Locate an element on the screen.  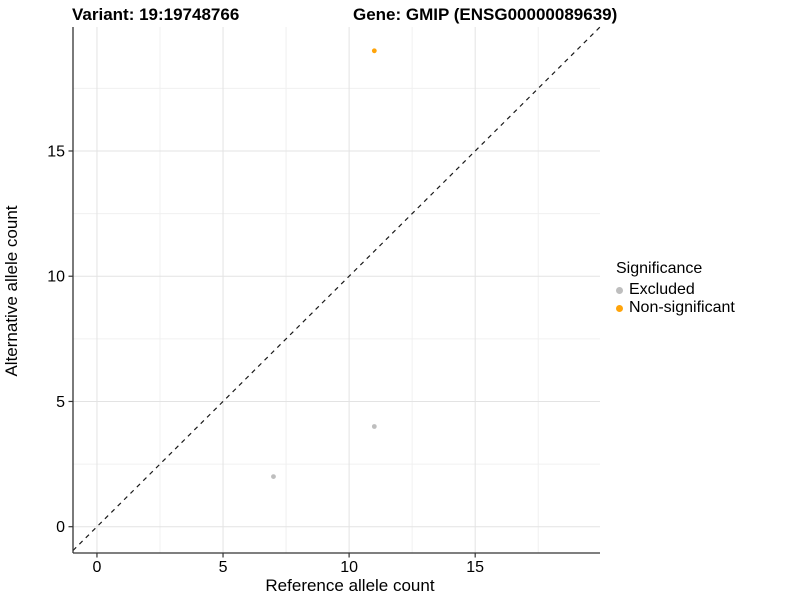
legend-title: Significance is located at coordinates (659, 268).